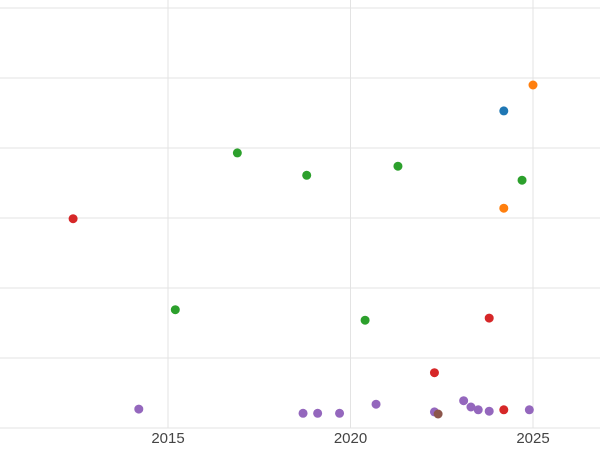 This screenshot has width=600, height=450. I want to click on data-point-blue, so click(504, 111).